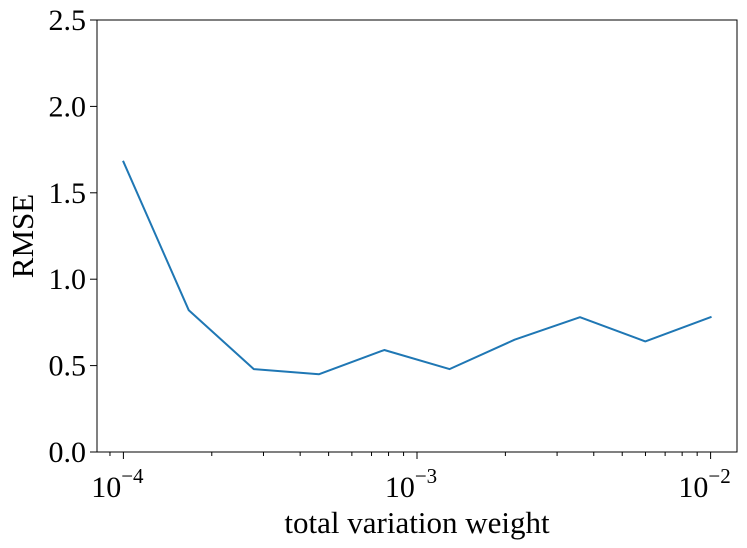 This screenshot has height=548, width=747. I want to click on x-tick-exponent: −4, so click(132, 476).